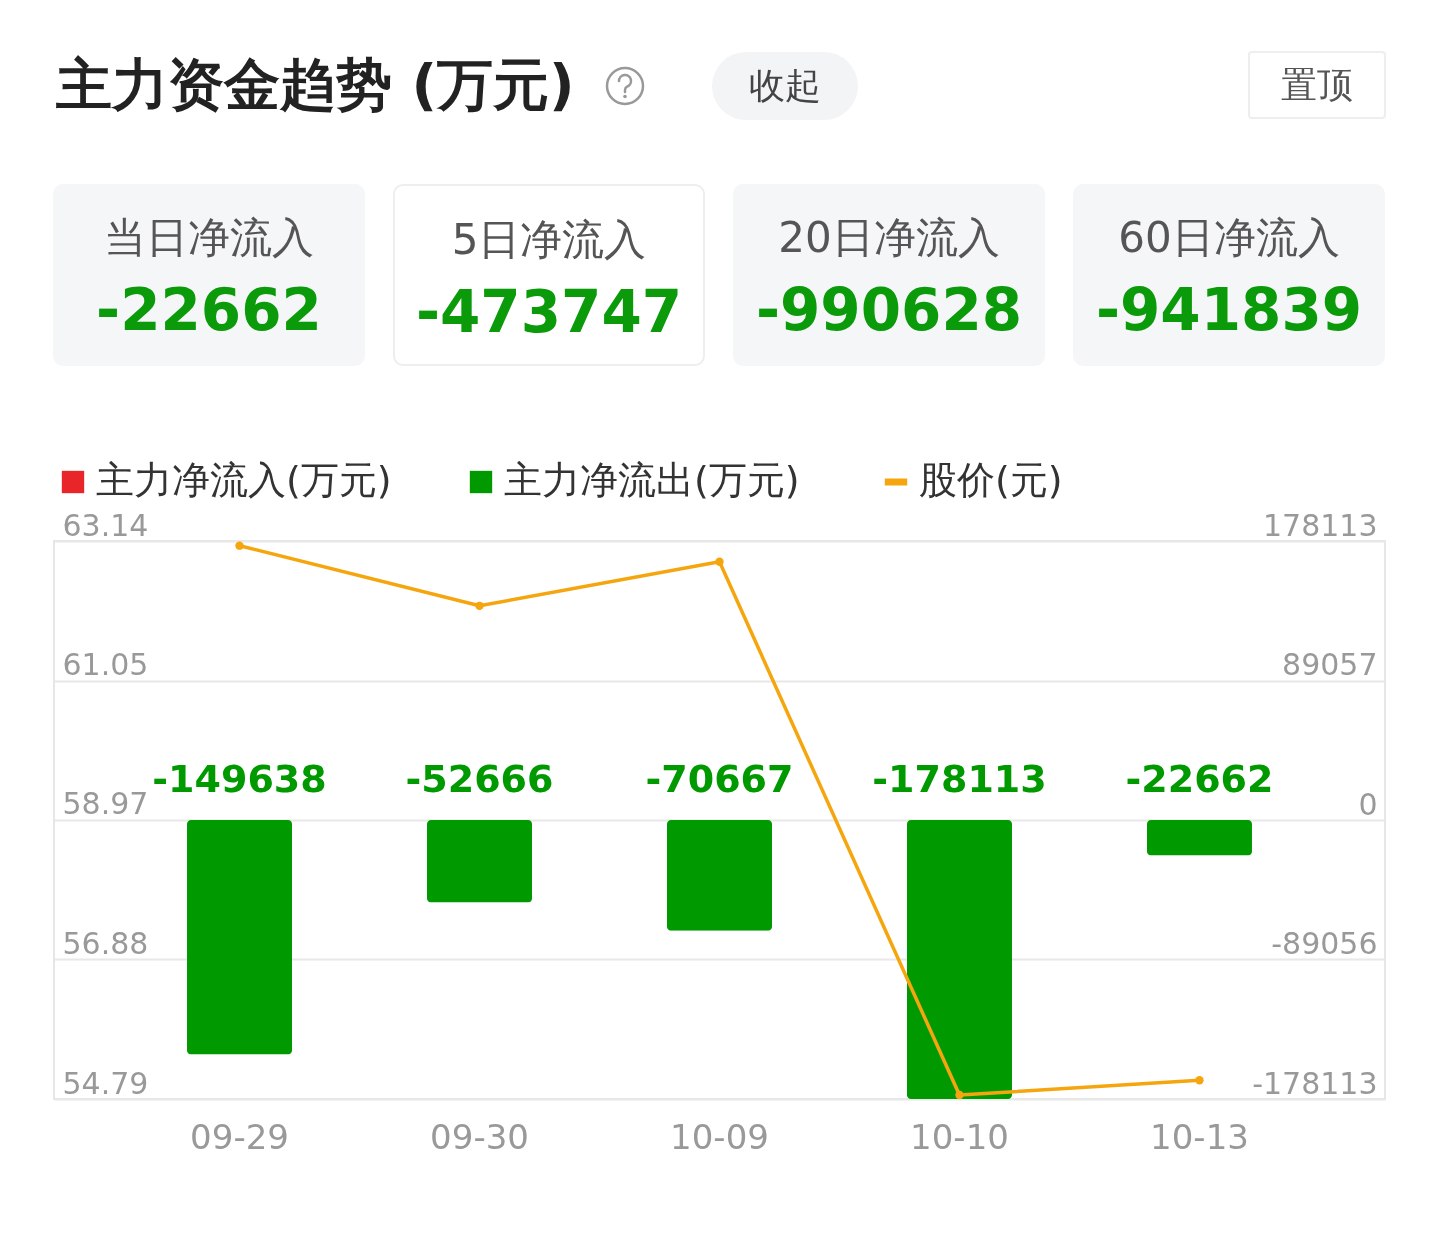 The height and width of the screenshot is (1257, 1440). I want to click on data-label: -70667, so click(719, 779).